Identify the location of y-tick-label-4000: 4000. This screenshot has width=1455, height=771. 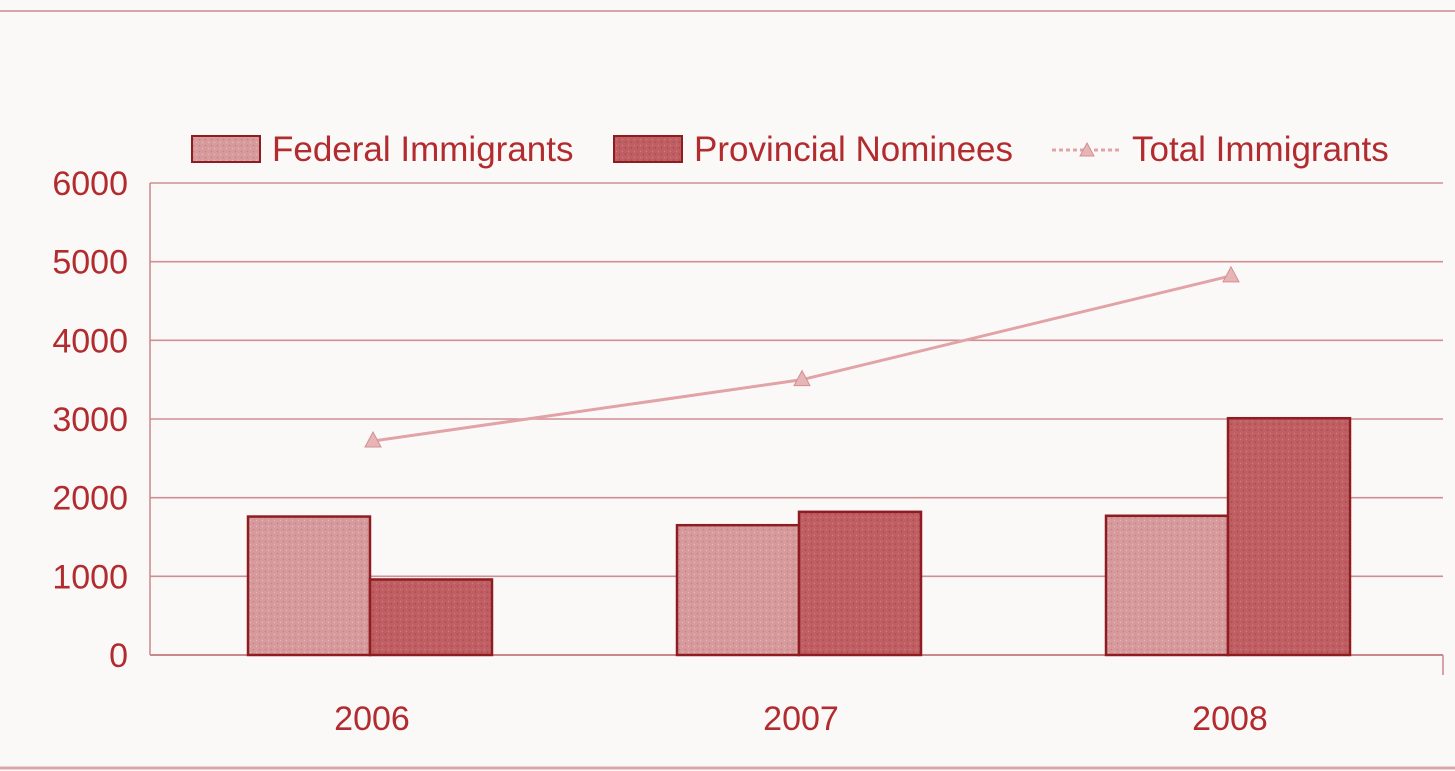
(90, 341).